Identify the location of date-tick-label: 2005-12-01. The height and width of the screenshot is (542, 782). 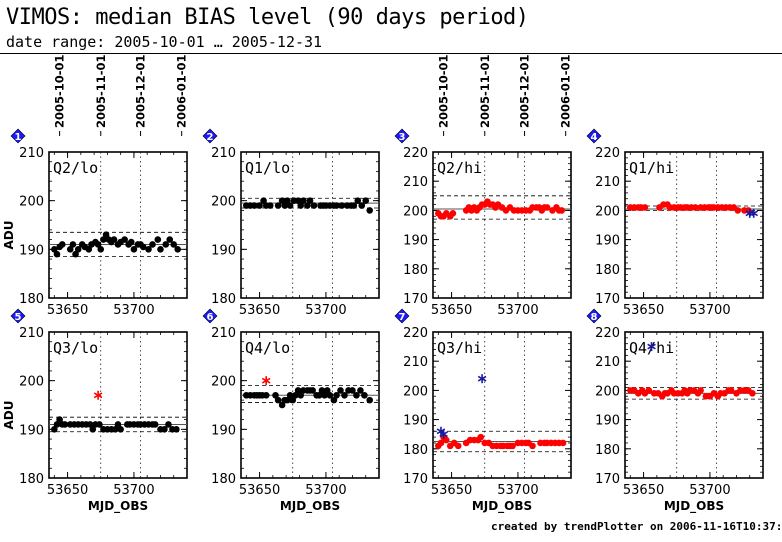
(525, 91).